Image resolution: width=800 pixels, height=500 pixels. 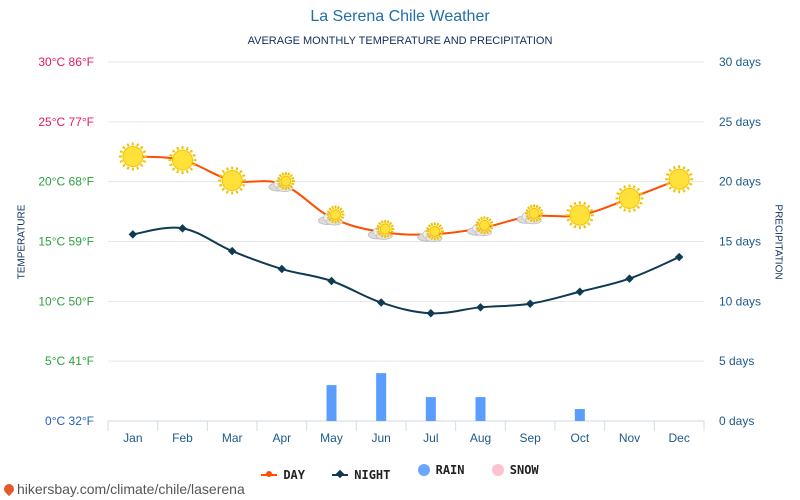 I want to click on legend-rain: RAIN, so click(x=441, y=470).